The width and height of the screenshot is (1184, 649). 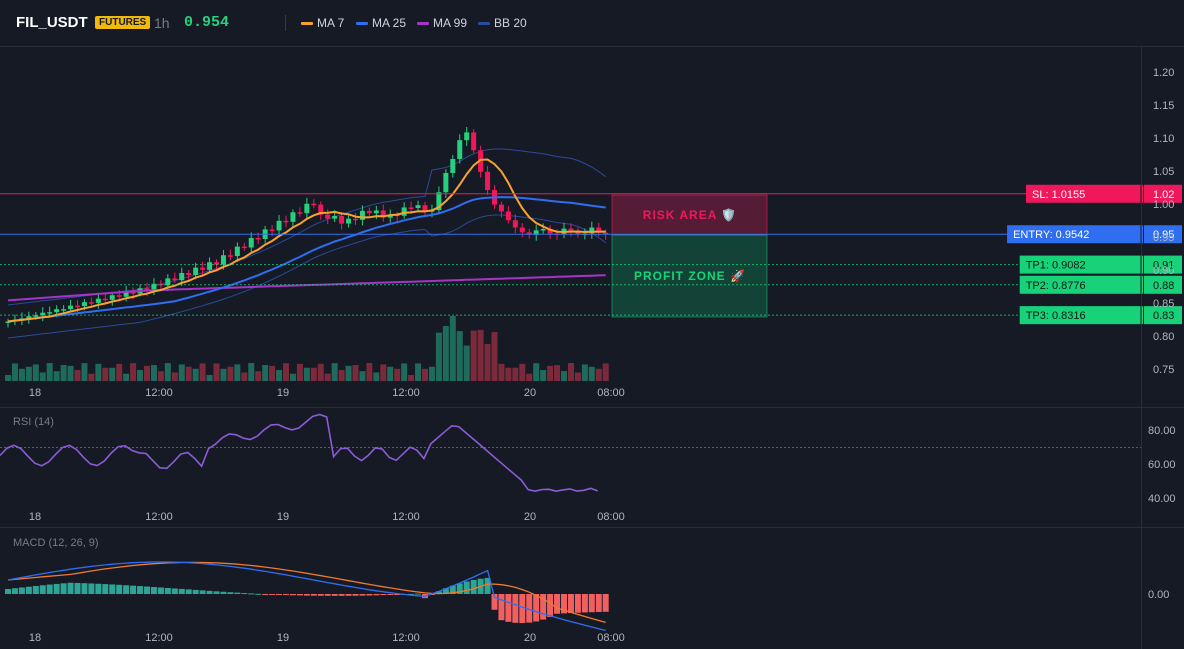 What do you see at coordinates (502, 23) in the screenshot?
I see `legend-bb20: BB 20` at bounding box center [502, 23].